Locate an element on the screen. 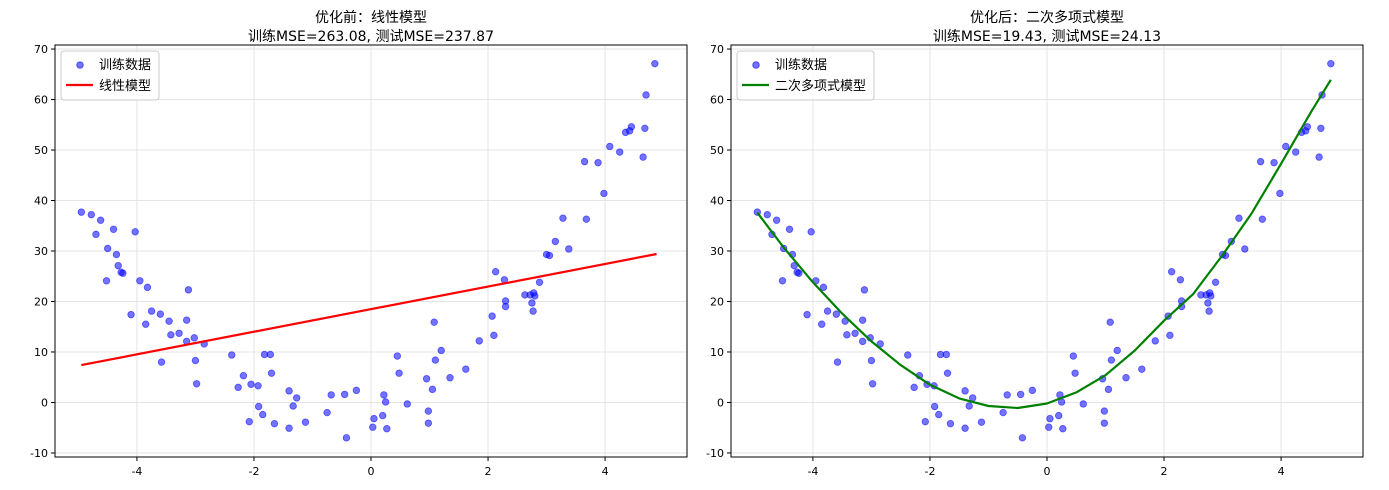  left-y-tick-label: 70 is located at coordinates (41, 49).